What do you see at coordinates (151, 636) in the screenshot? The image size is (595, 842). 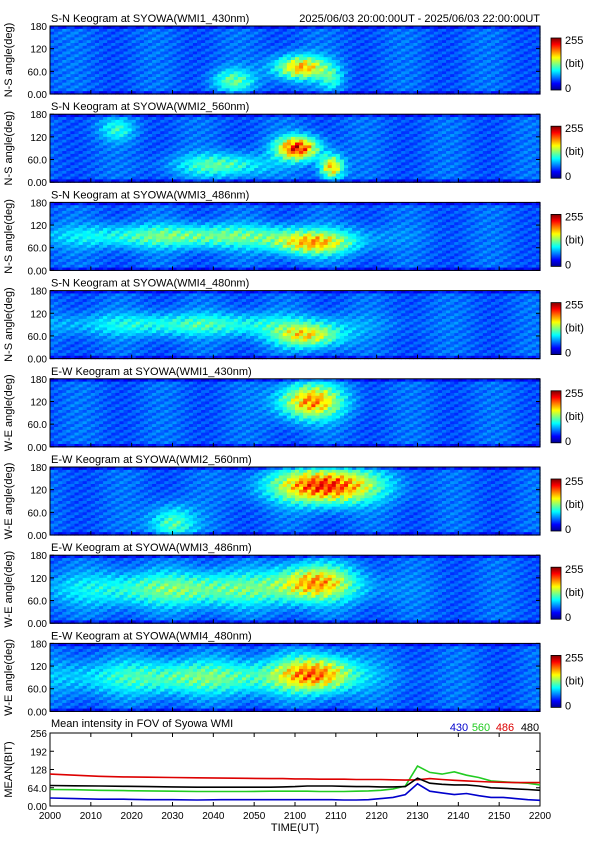 I see `panel-title: E-W Keogram at SYOWA(WMI4_480nm)` at bounding box center [151, 636].